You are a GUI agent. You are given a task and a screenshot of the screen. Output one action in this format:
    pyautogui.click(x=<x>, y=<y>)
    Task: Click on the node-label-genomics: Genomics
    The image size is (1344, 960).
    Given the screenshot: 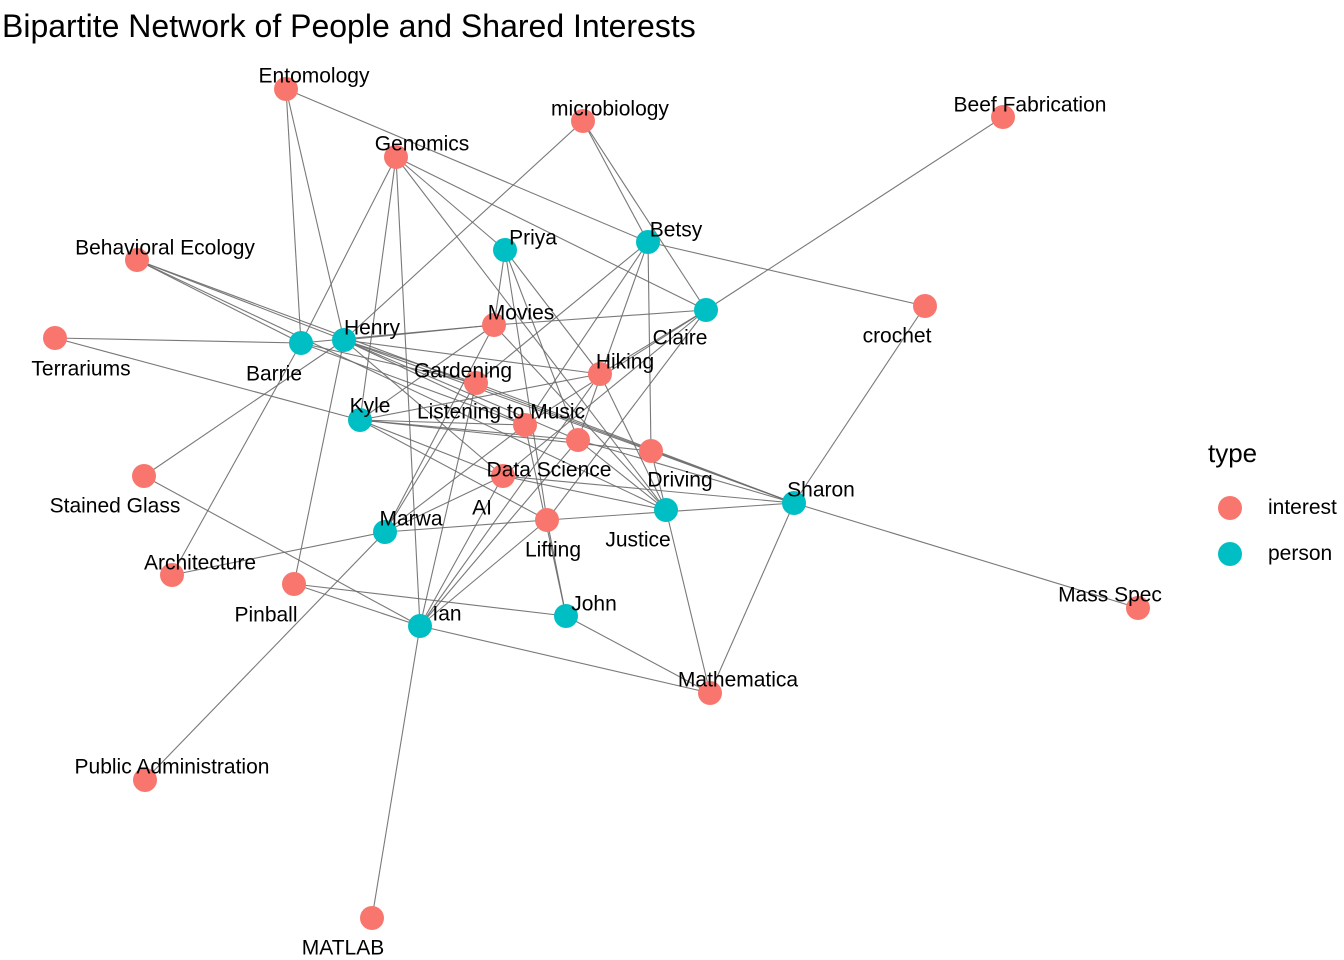 What is the action you would take?
    pyautogui.click(x=422, y=144)
    